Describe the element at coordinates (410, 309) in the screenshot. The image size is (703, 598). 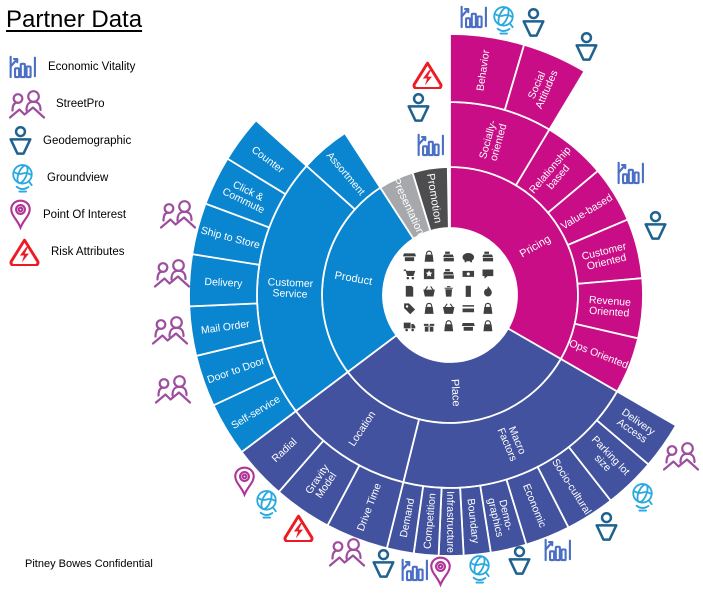
I see `price-tag-icon` at that location.